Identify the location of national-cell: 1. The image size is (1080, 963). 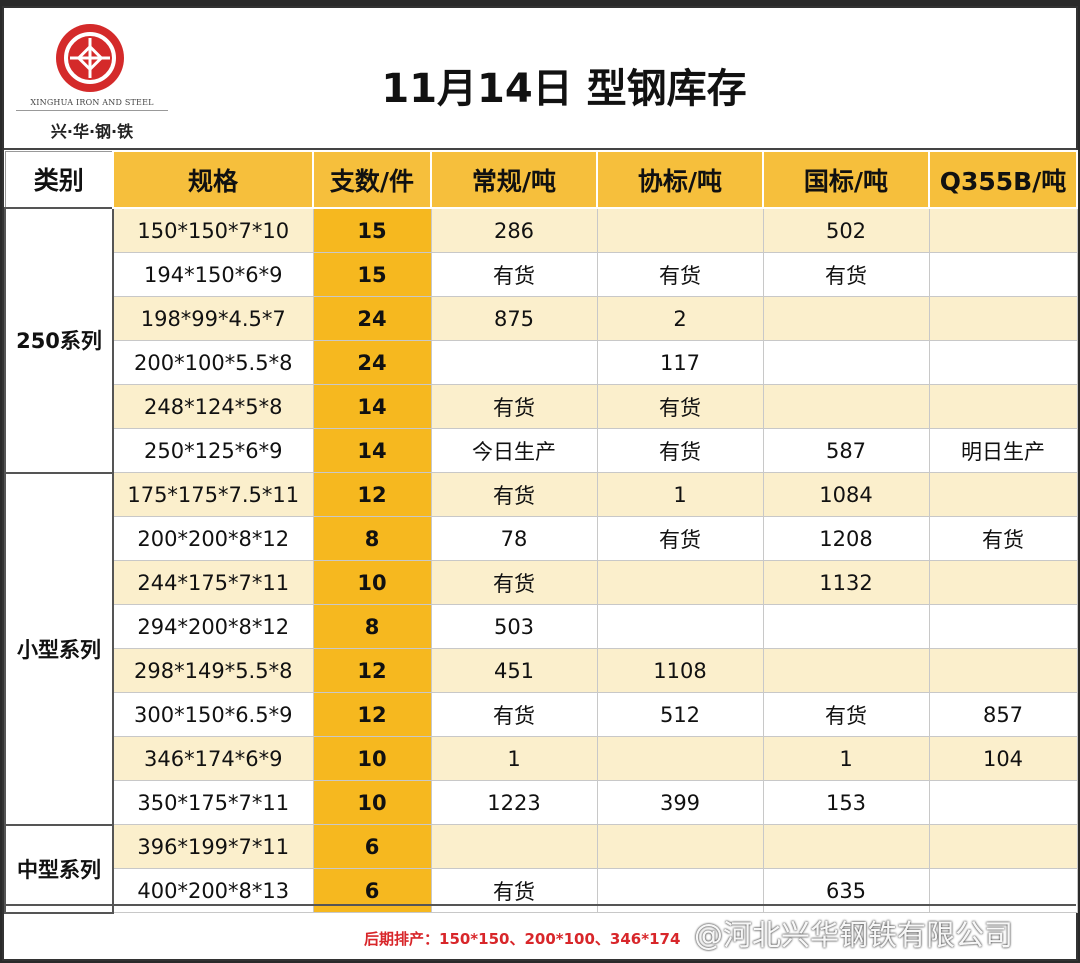
(846, 758).